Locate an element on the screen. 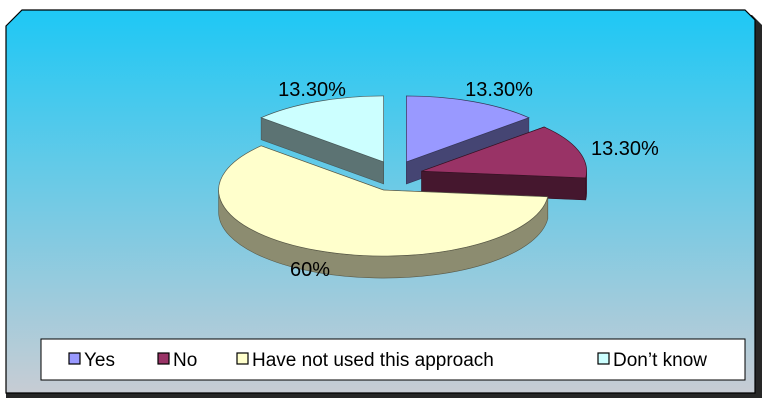 This screenshot has height=398, width=763. legend-item: No is located at coordinates (177, 360).